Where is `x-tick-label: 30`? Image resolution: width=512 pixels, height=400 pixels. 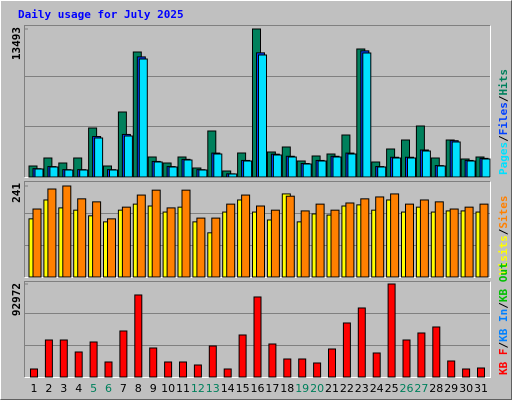
x-tick-label: 30 is located at coordinates (466, 388).